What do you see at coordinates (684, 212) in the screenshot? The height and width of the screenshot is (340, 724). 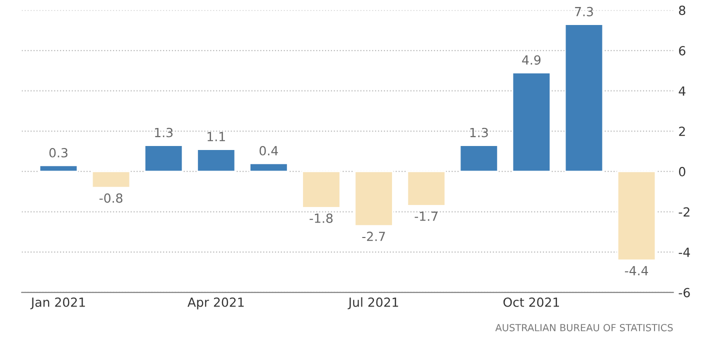 I see `y-tick-label: -2` at bounding box center [684, 212].